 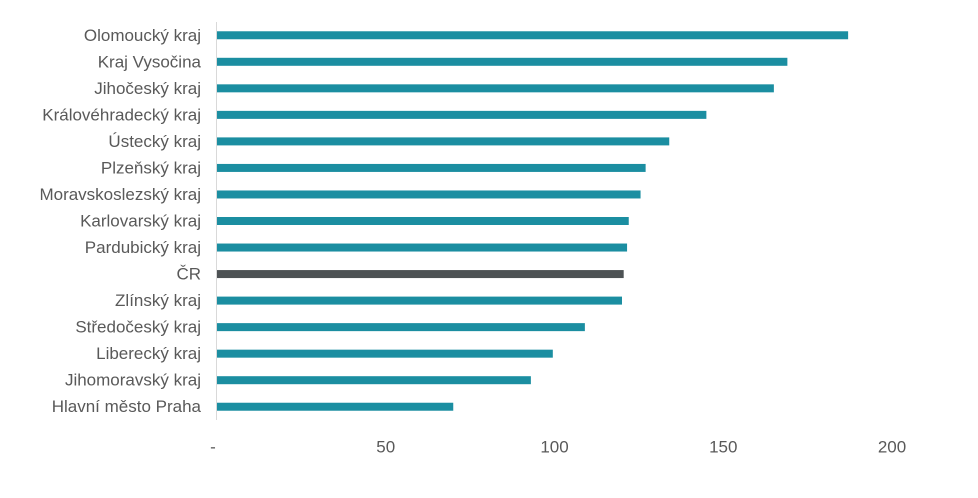 What do you see at coordinates (723, 447) in the screenshot?
I see `x-tick-label-3: 150` at bounding box center [723, 447].